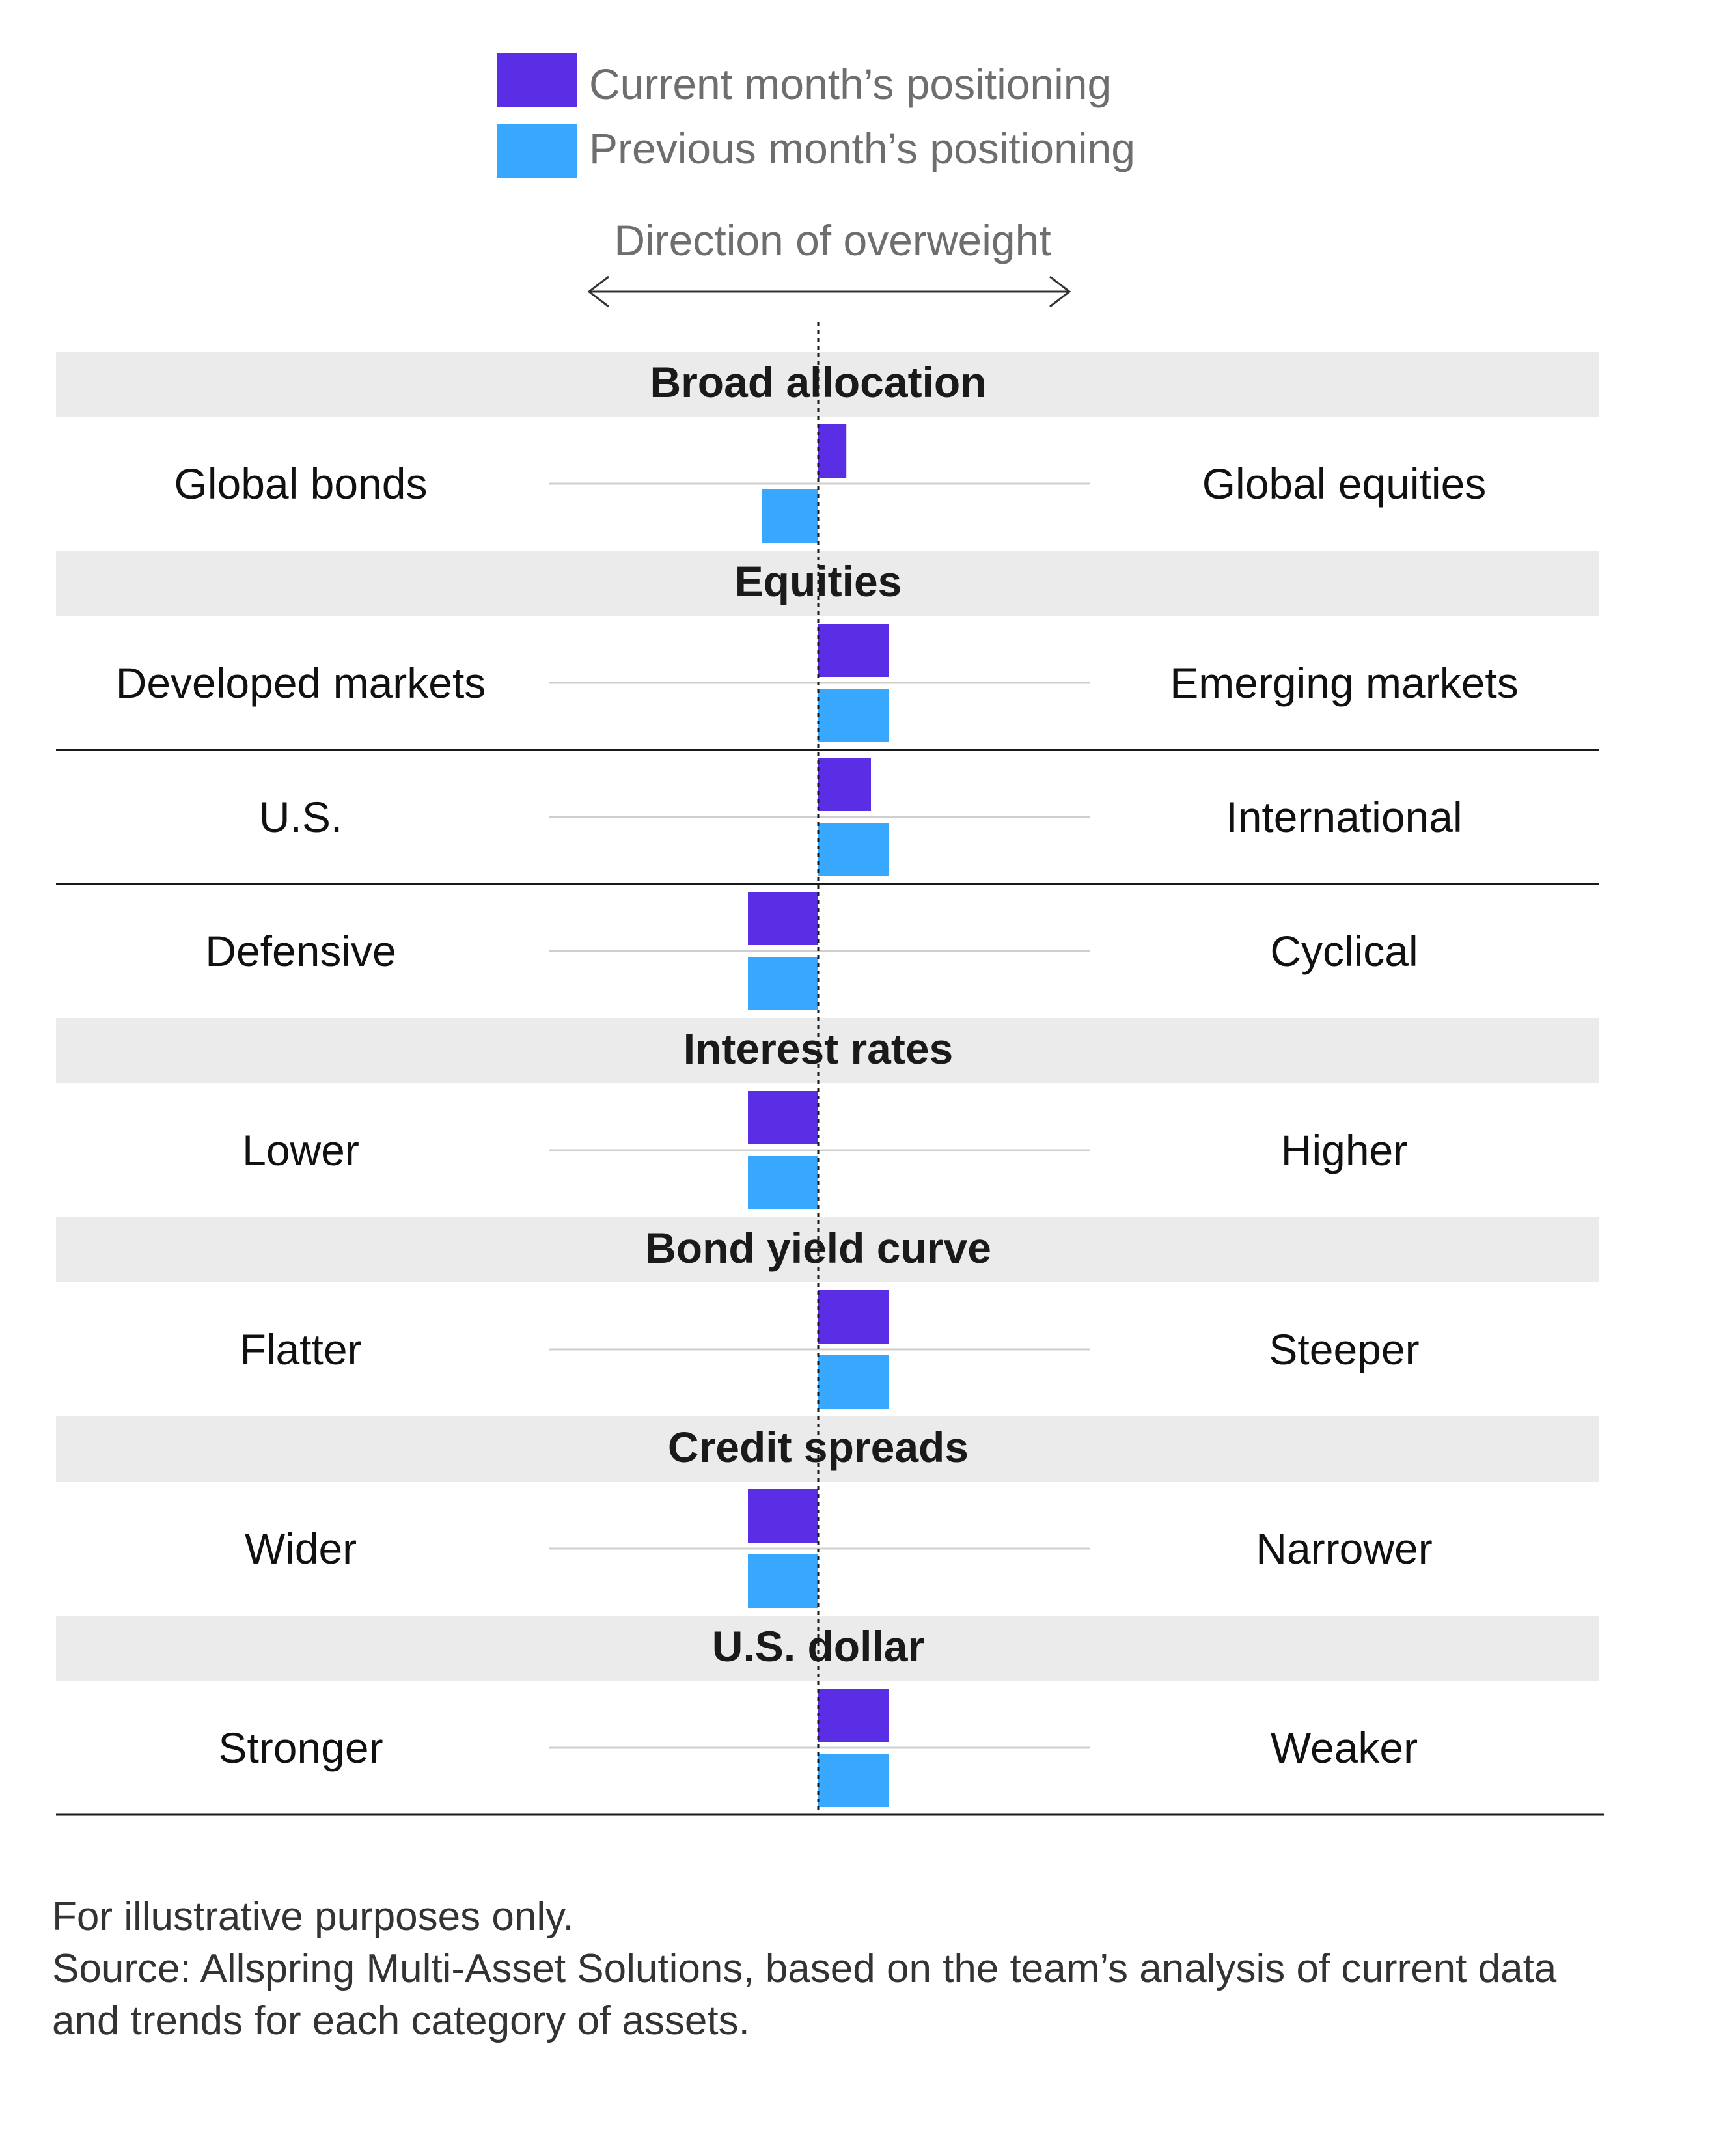  I want to click on row-right-label: Global equities, so click(1344, 484).